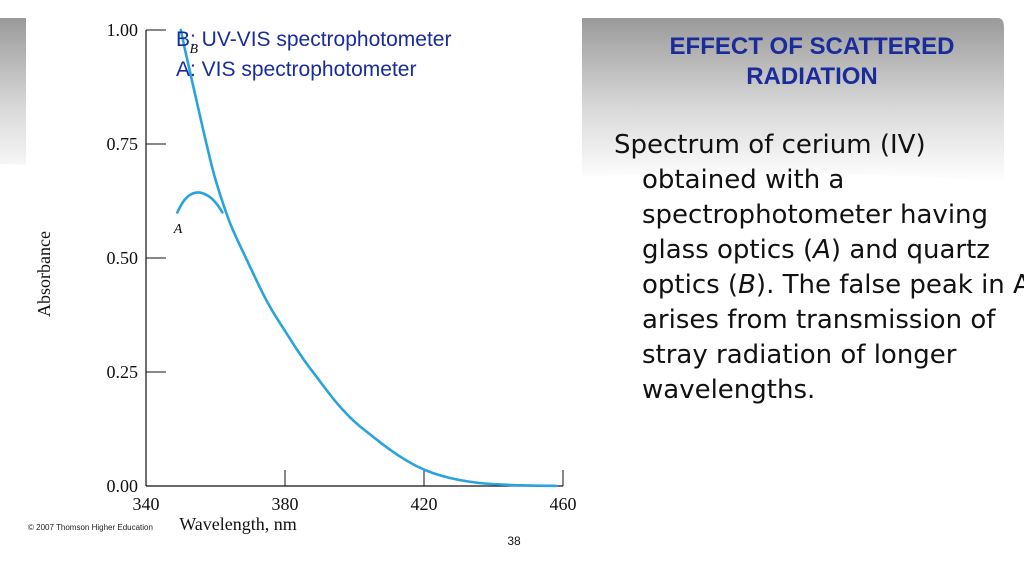  I want to click on y-tick-label: 0.50, so click(123, 258).